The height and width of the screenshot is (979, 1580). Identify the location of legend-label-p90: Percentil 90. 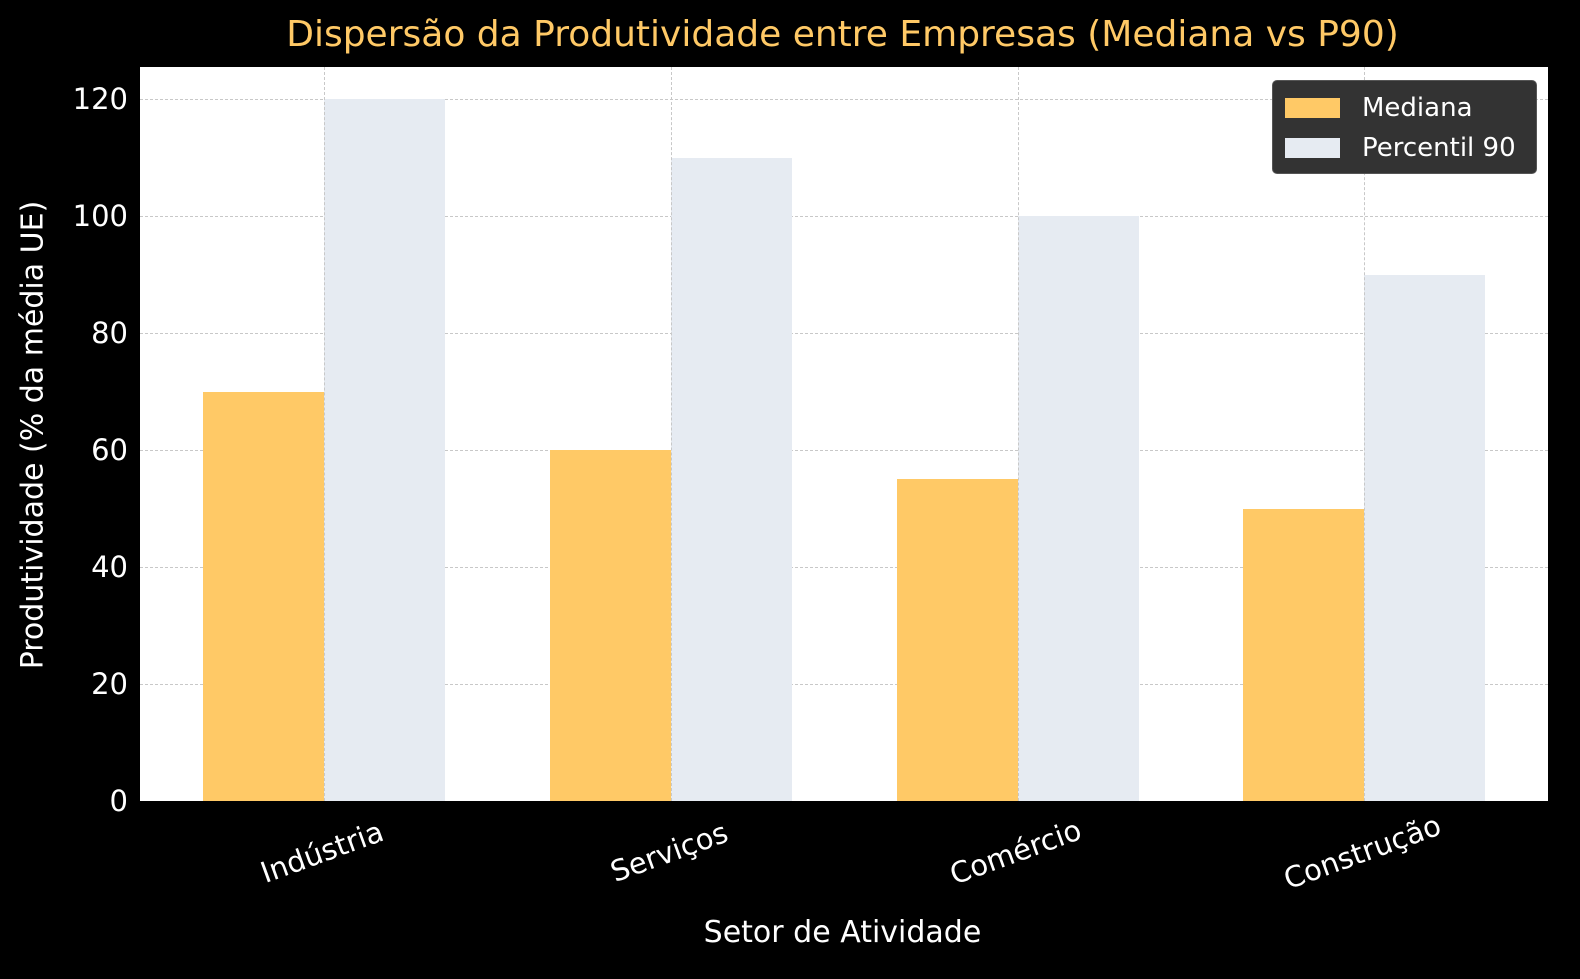
(1439, 148).